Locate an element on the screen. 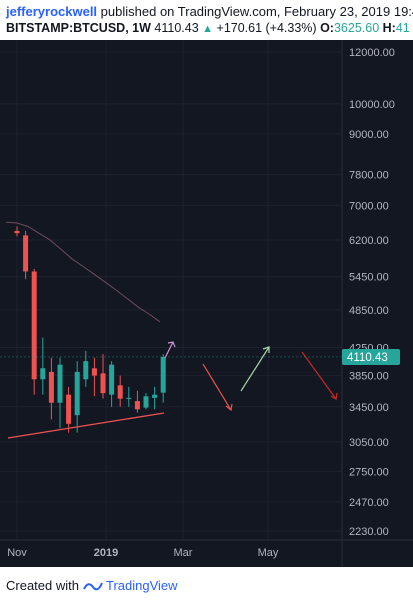 This screenshot has width=413, height=604. x-tick-label: May is located at coordinates (268, 553).